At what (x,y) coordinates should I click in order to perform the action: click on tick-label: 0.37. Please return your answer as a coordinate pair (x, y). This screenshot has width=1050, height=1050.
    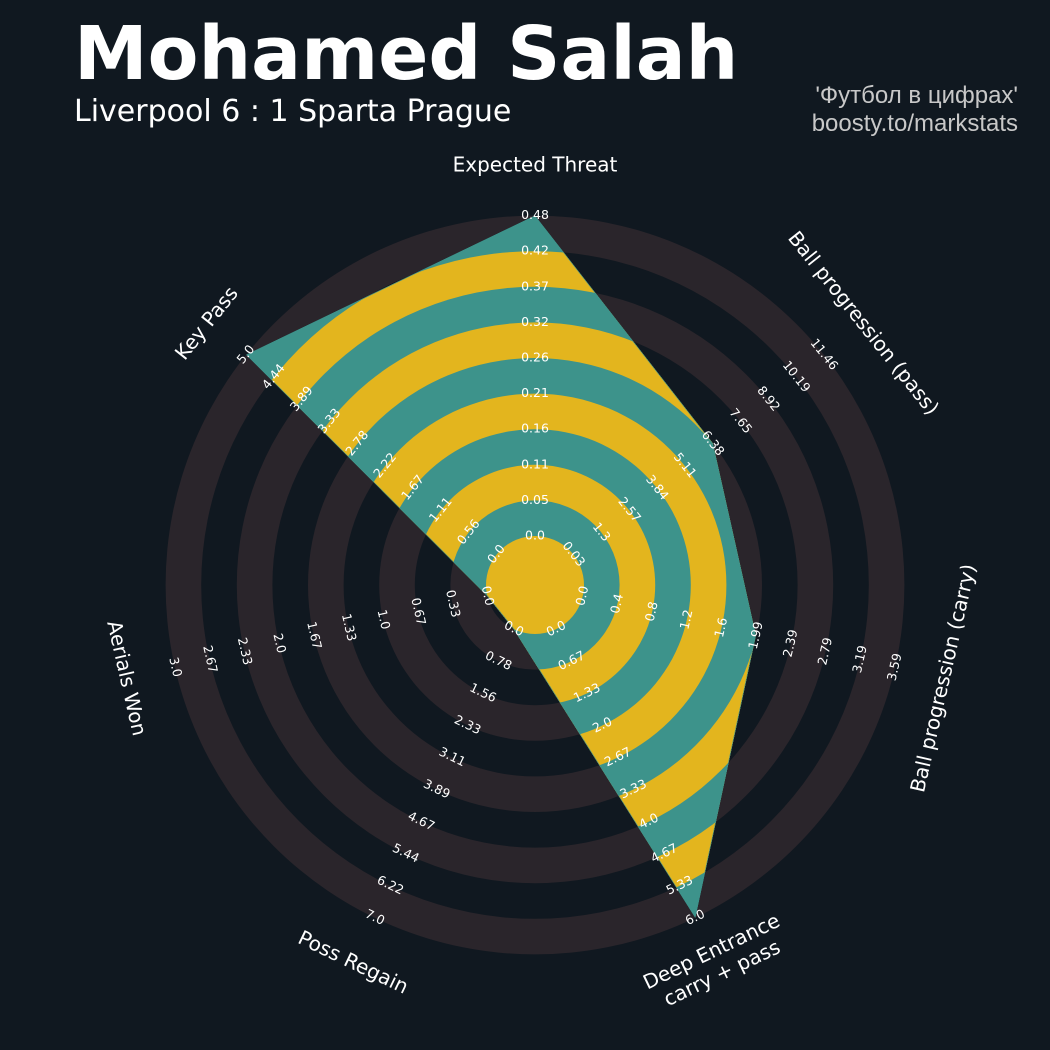
    Looking at the image, I should click on (535, 285).